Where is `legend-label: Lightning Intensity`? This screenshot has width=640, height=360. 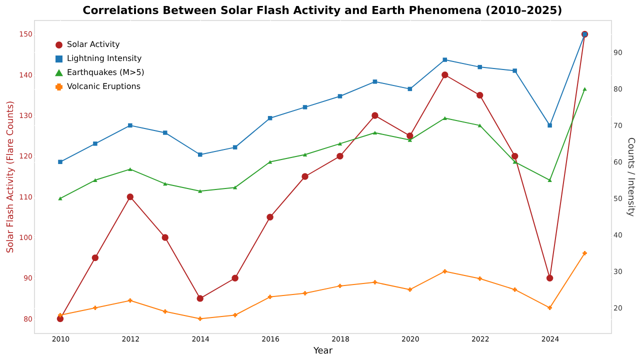
legend-label: Lightning Intensity is located at coordinates (104, 58).